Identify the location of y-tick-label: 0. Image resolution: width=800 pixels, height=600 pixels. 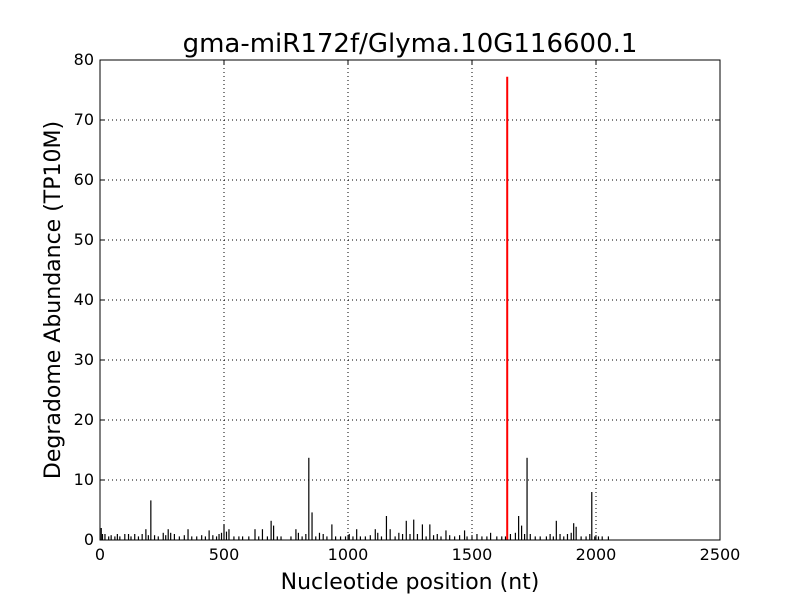
(89, 539).